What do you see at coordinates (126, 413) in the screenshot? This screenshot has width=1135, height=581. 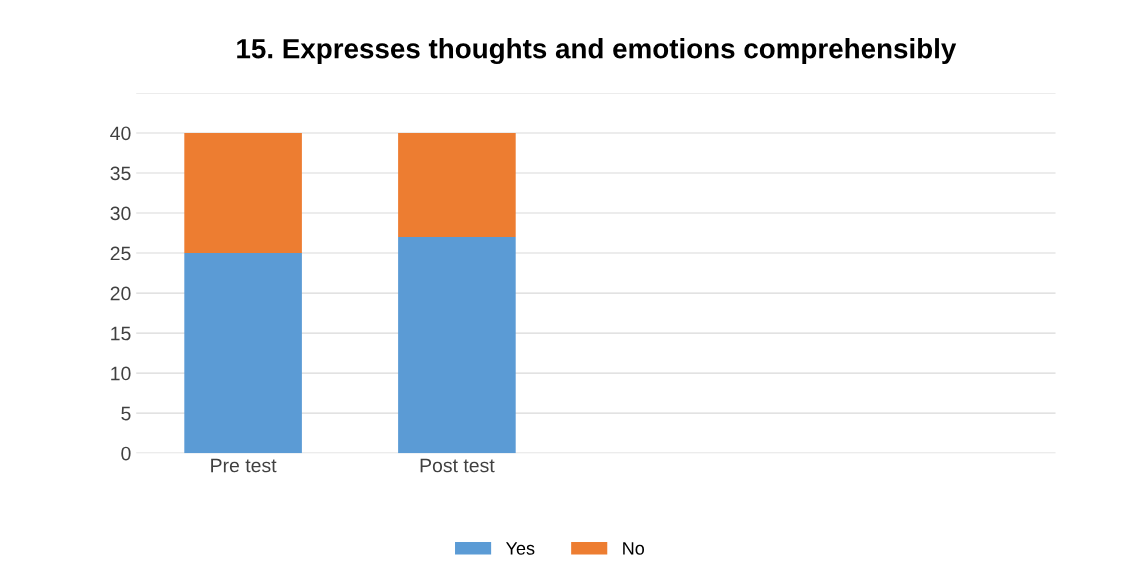 I see `y-tick-label: 5` at bounding box center [126, 413].